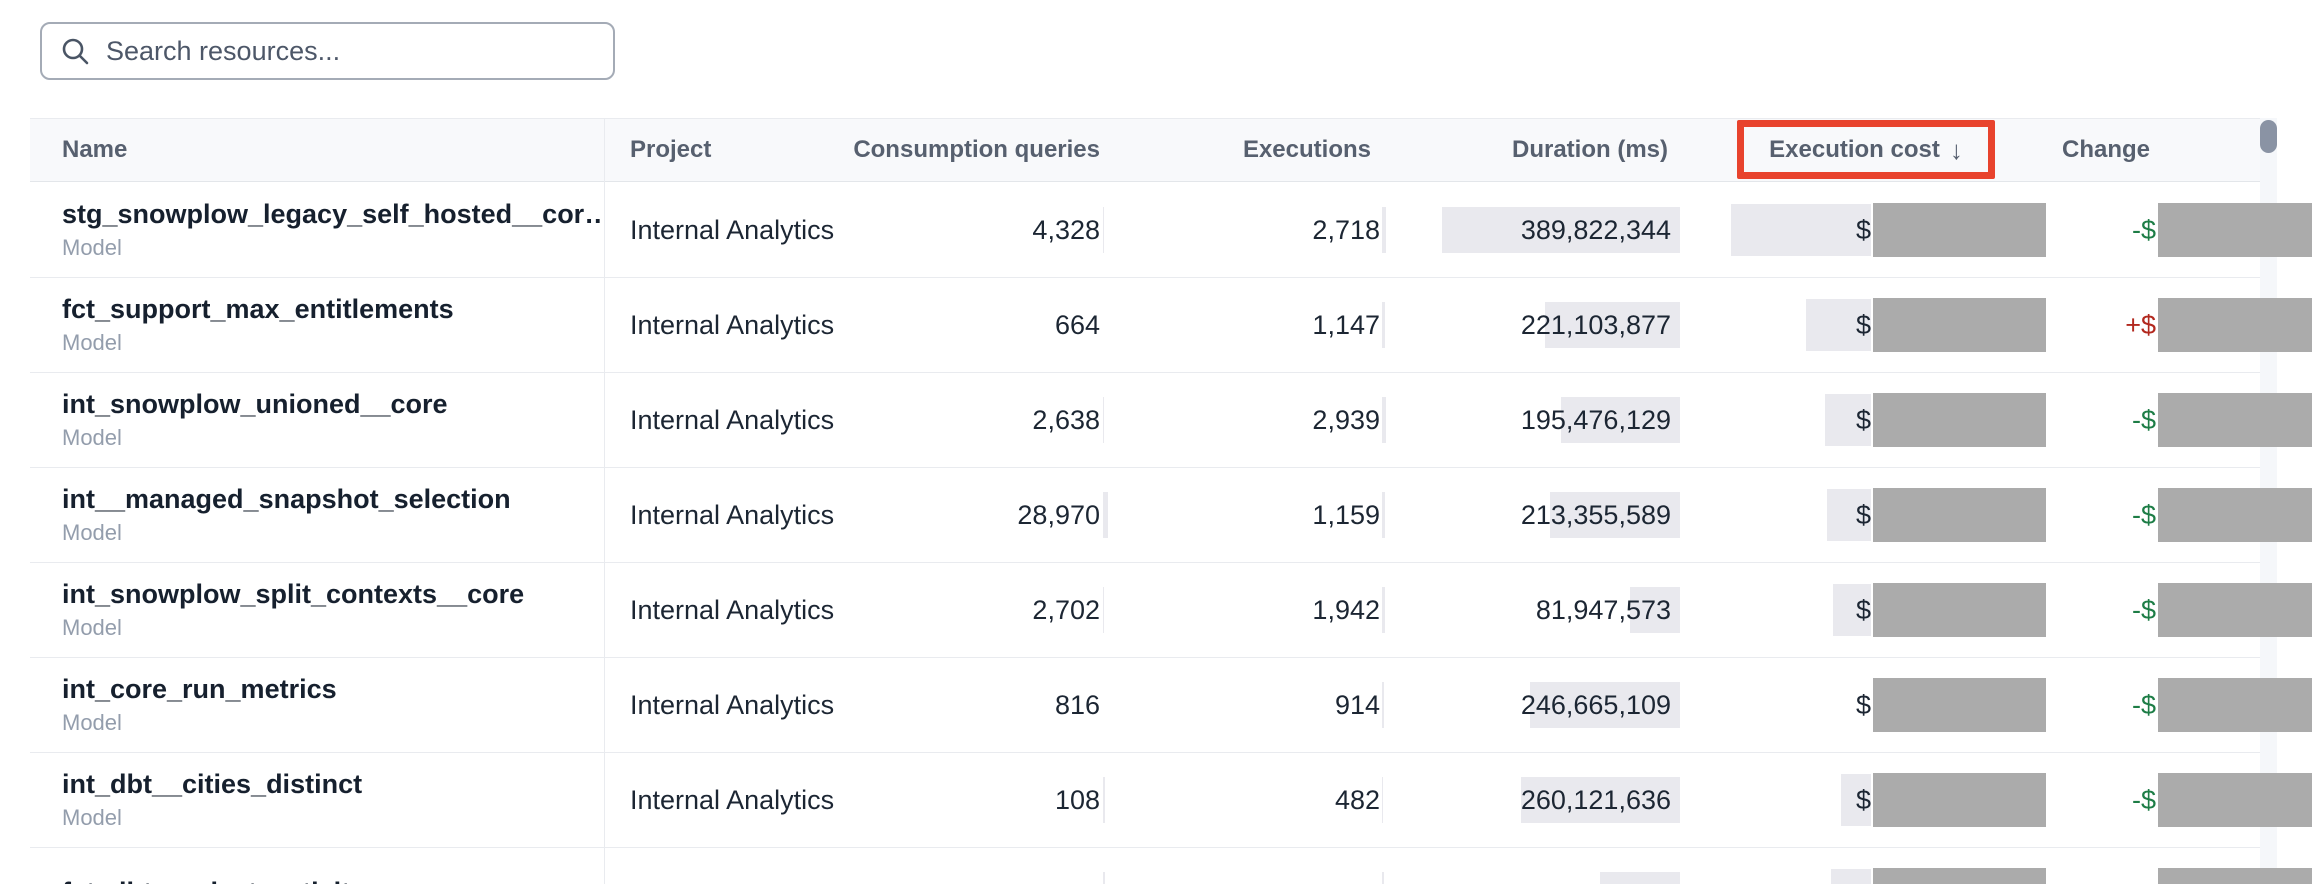 This screenshot has height=884, width=2312. Describe the element at coordinates (1306, 149) in the screenshot. I see `column-header-executions: Executions` at that location.